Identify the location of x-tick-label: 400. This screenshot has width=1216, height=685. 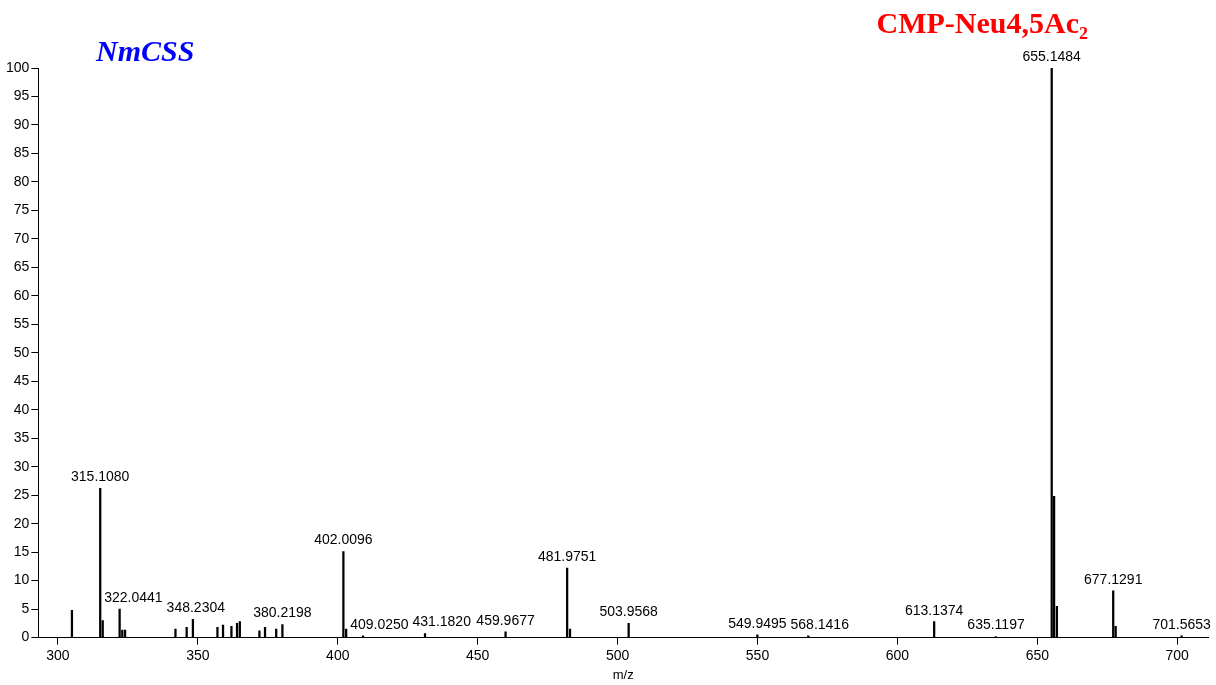
(338, 654).